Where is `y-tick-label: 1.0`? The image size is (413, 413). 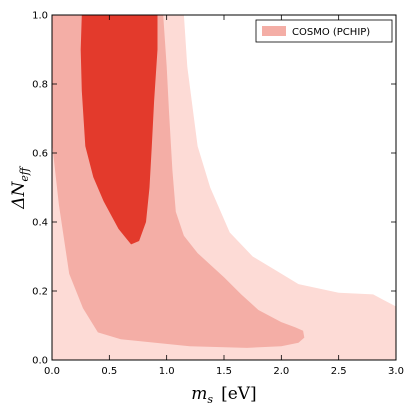
y-tick-label: 1.0 is located at coordinates (40, 16).